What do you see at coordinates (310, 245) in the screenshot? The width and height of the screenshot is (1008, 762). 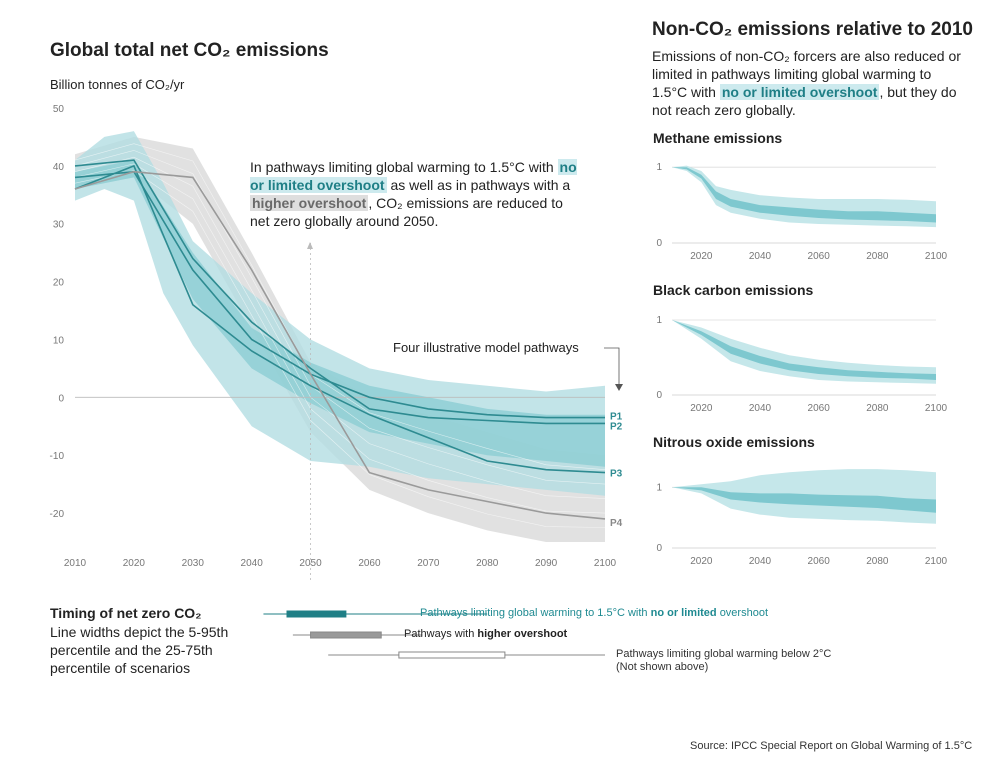 I see `marker-2050-arrow` at bounding box center [310, 245].